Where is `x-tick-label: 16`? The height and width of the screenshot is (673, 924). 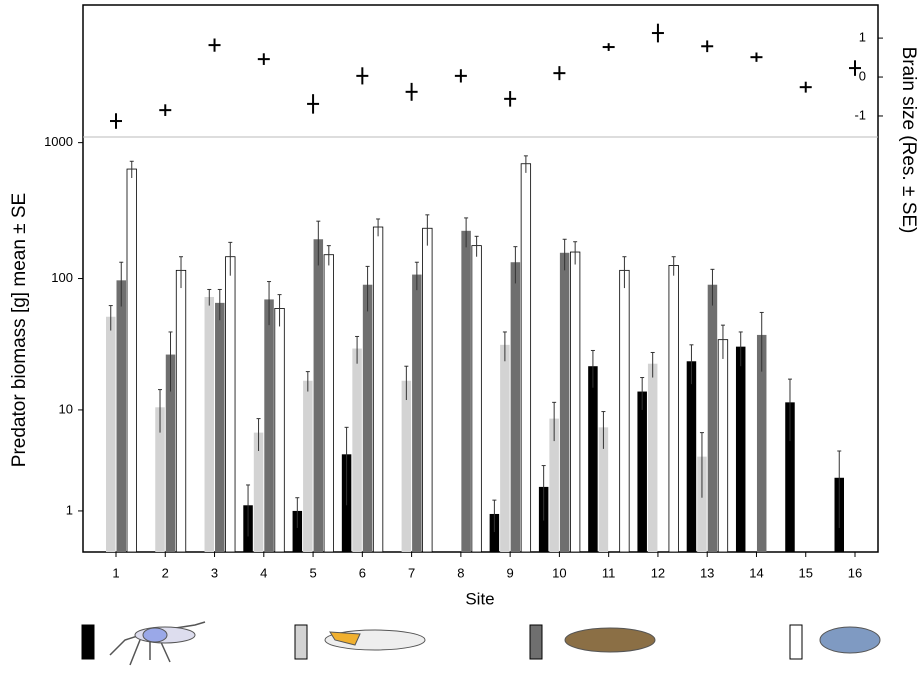 x-tick-label: 16 is located at coordinates (855, 572).